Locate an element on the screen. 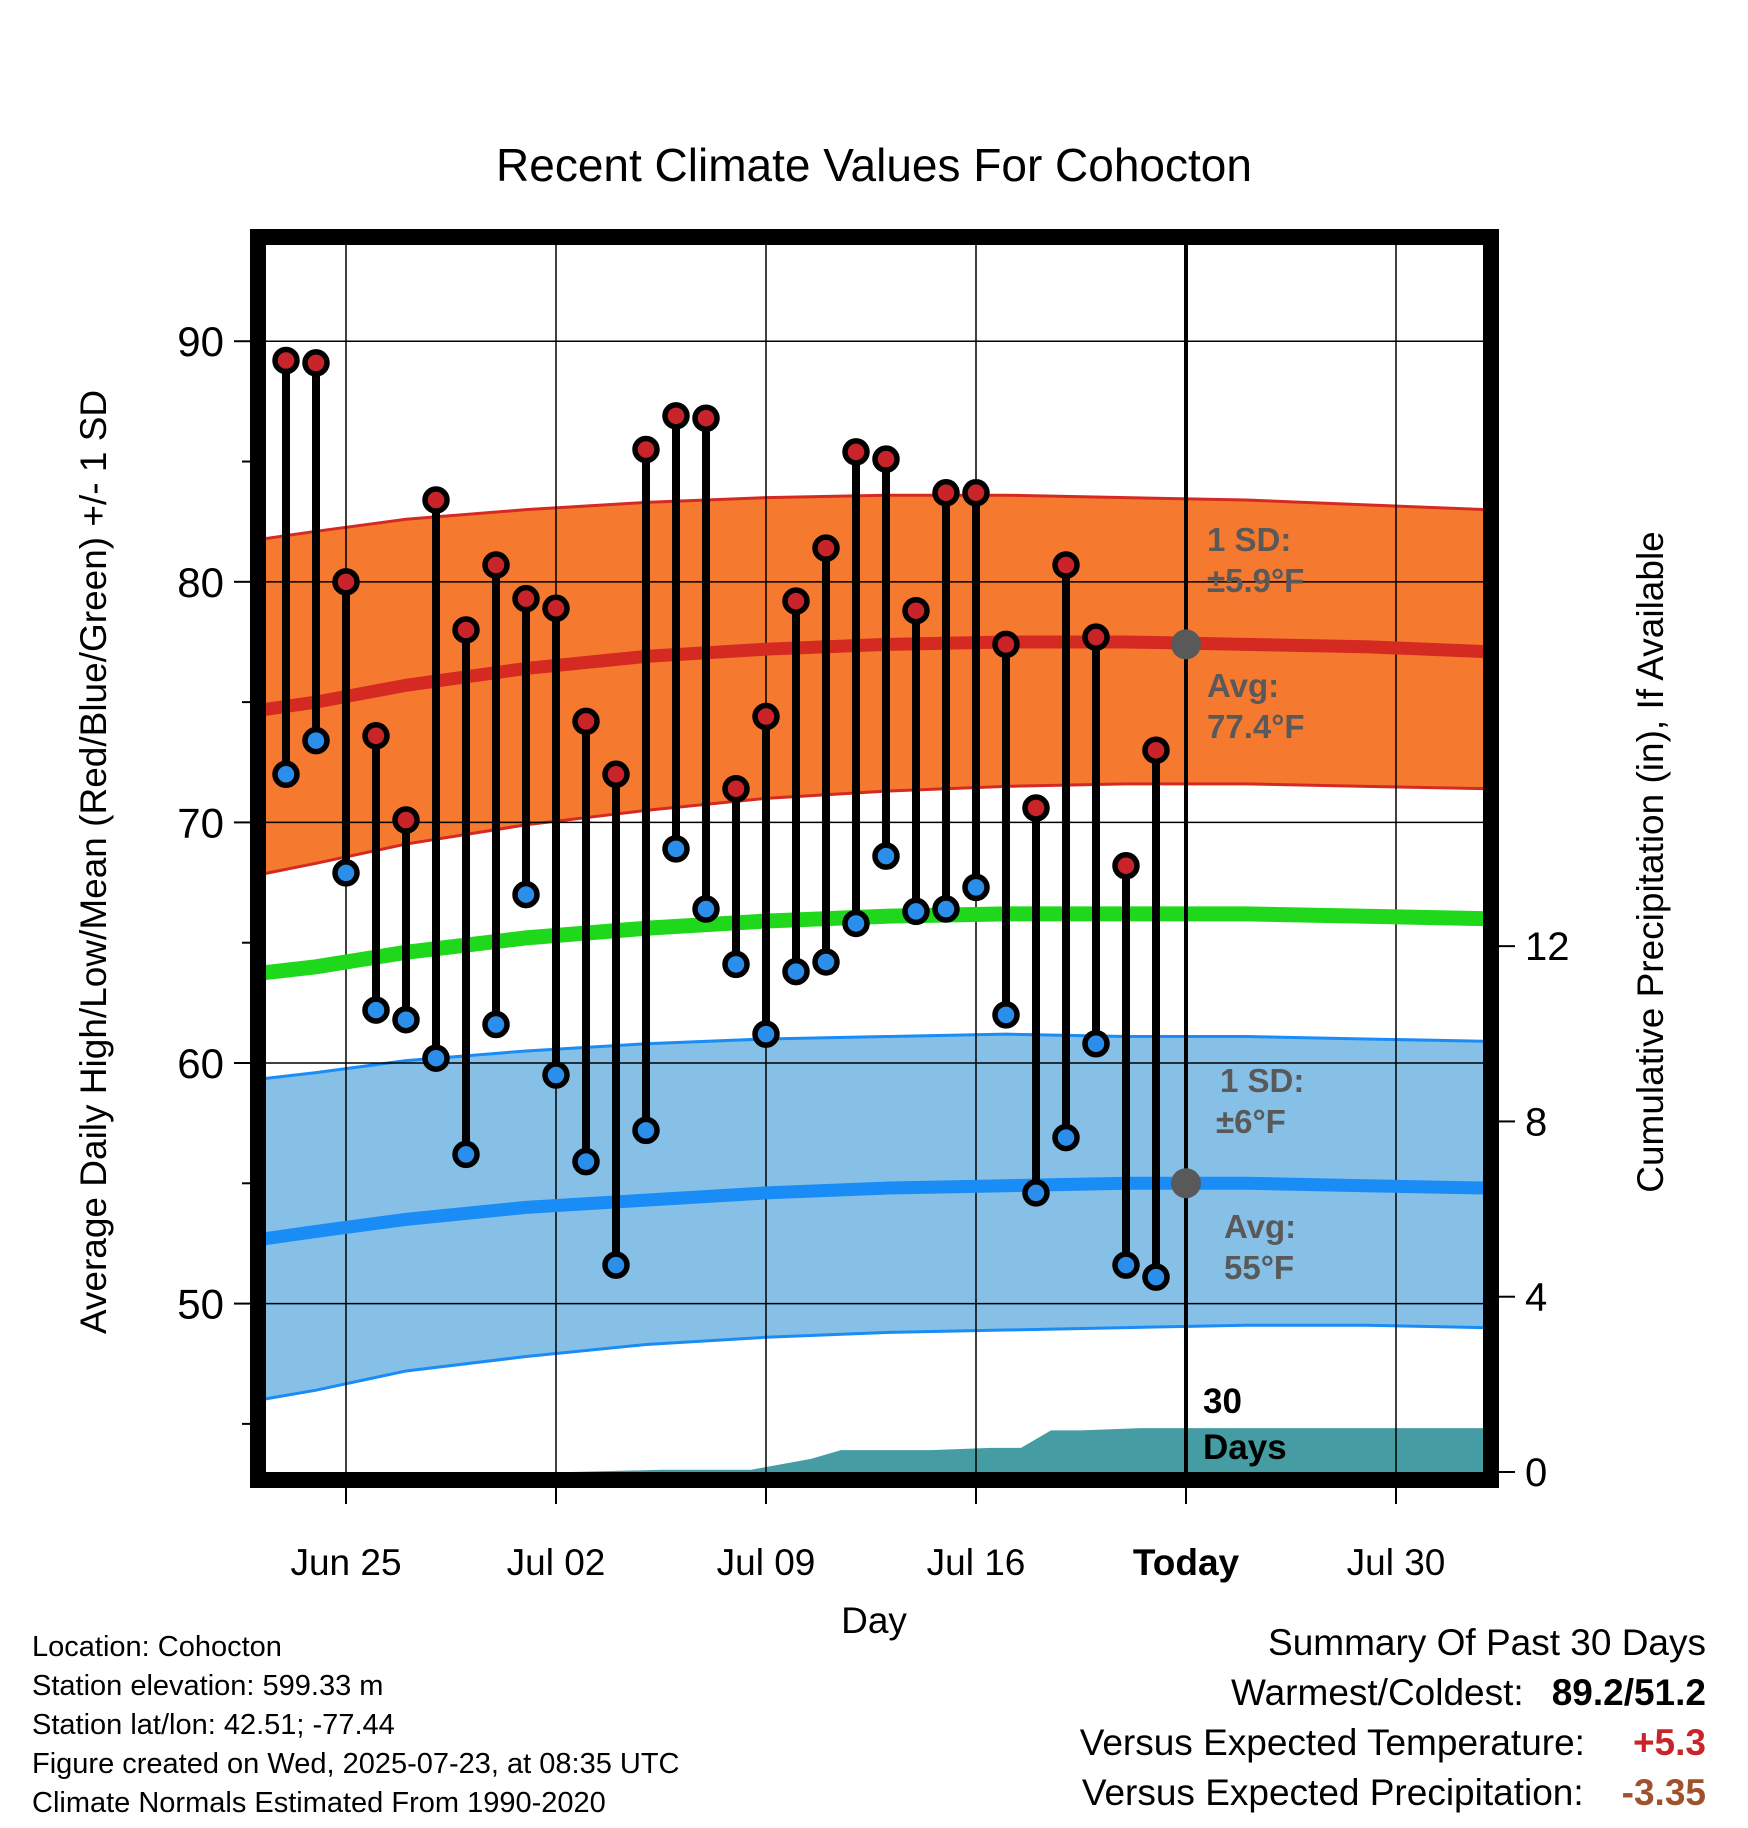 Image resolution: width=1748 pixels, height=1828 pixels. low-sd-value: ±6°F is located at coordinates (1251, 1121).